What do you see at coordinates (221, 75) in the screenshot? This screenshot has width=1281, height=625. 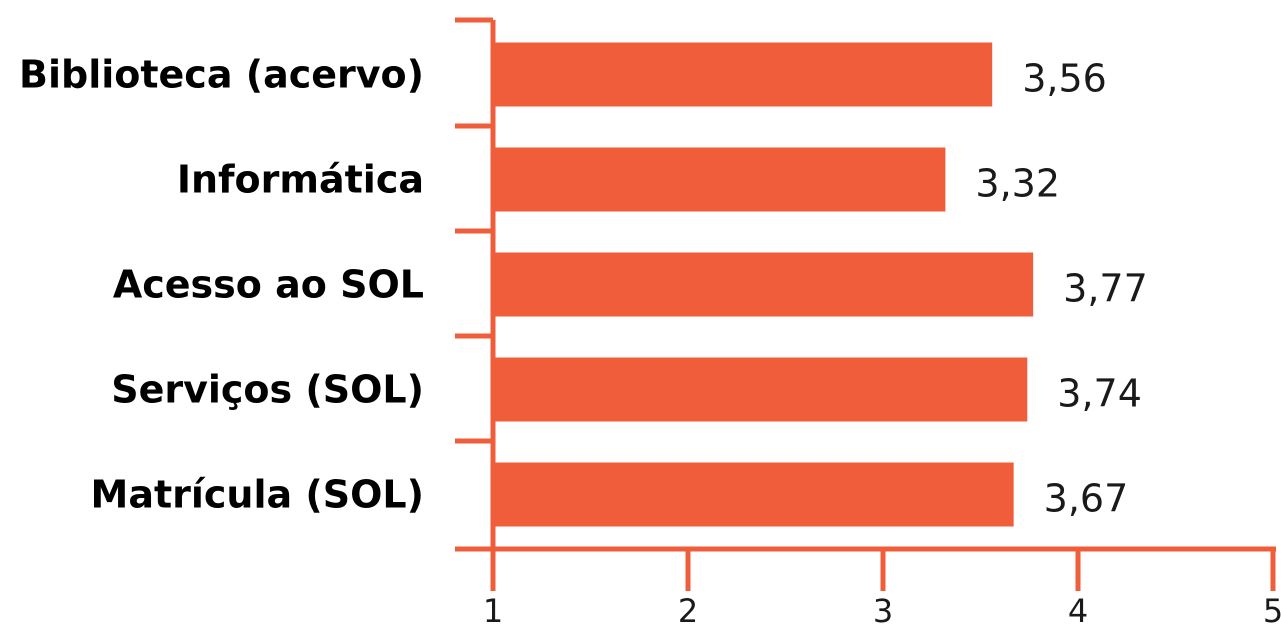 I see `category-label-0: Biblioteca (acervo)` at bounding box center [221, 75].